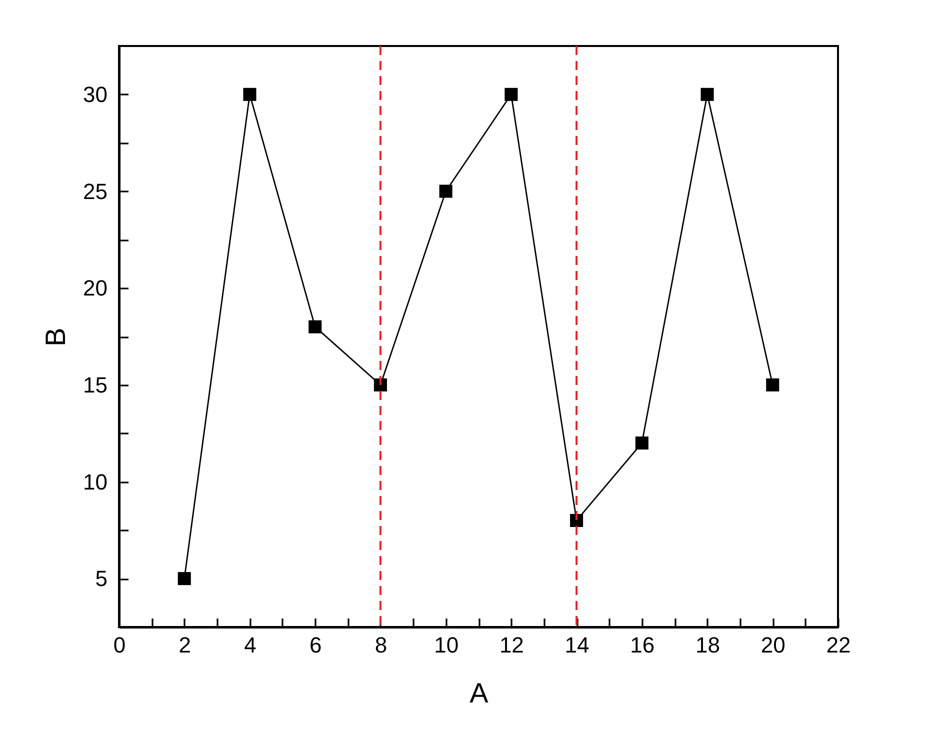 This screenshot has width=927, height=750. I want to click on x-tick-label: 18, so click(708, 645).